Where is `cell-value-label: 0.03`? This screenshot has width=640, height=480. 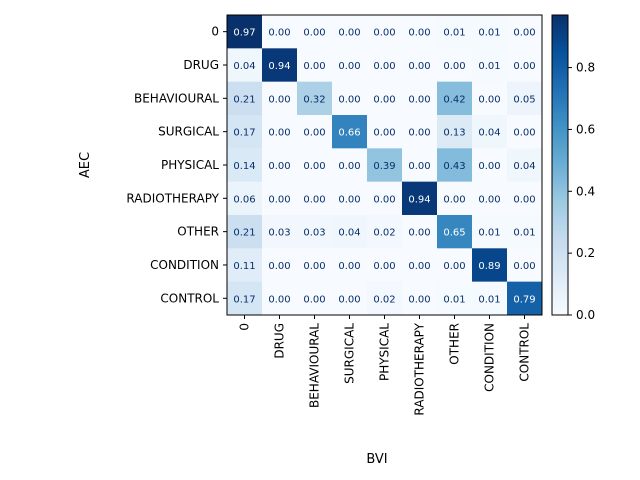
cell-value-label: 0.03 is located at coordinates (314, 233).